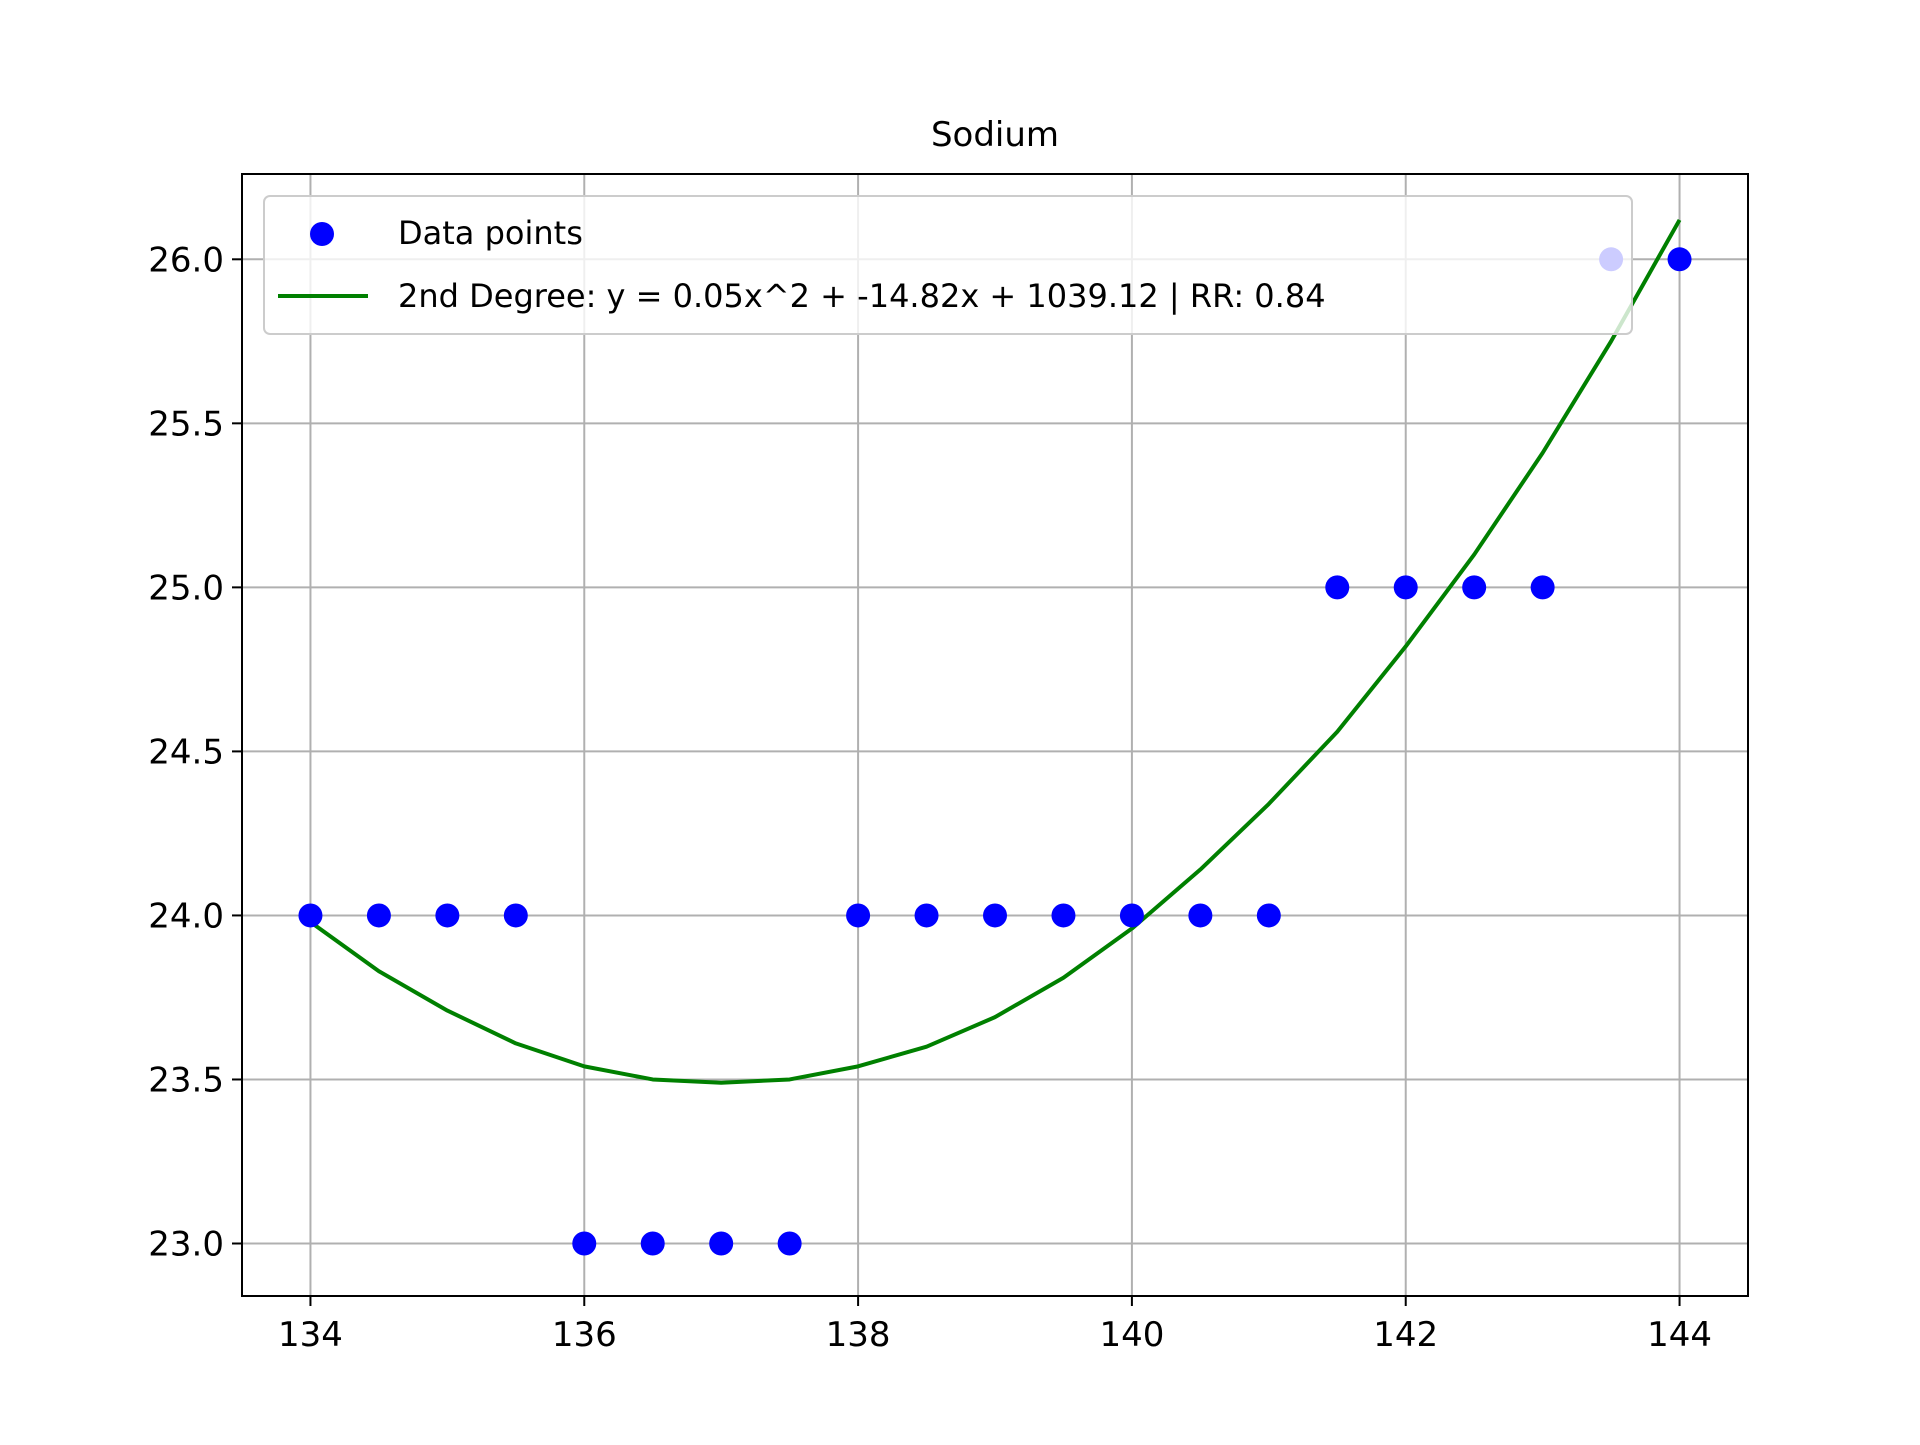  What do you see at coordinates (186, 916) in the screenshot?
I see `y-tick-label: 24.0` at bounding box center [186, 916].